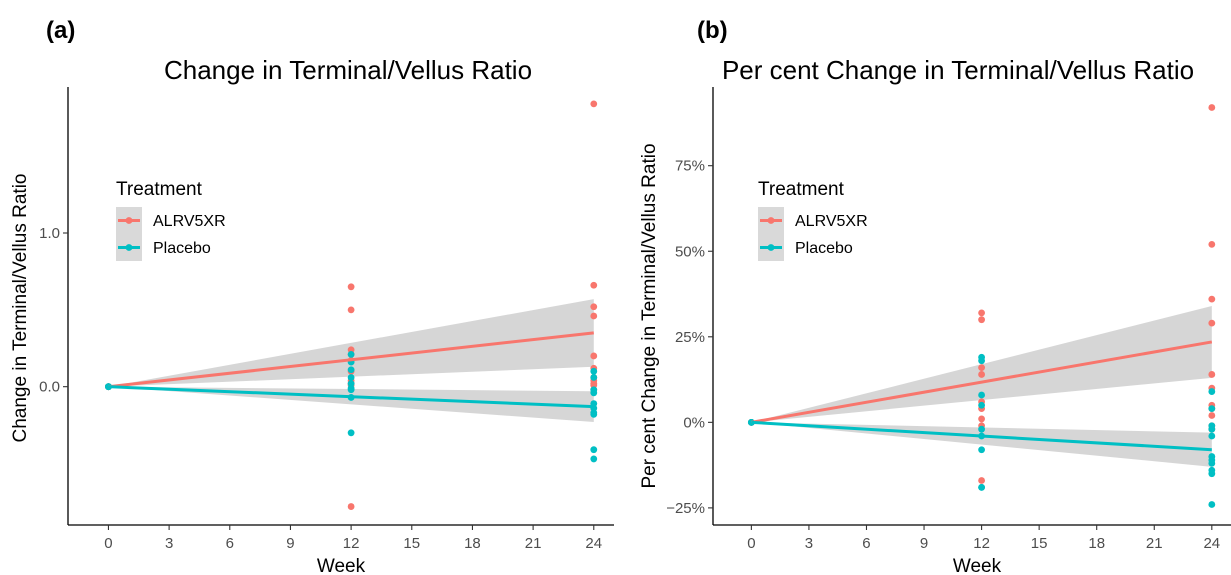 This screenshot has width=1231, height=575. Describe the element at coordinates (49, 233) in the screenshot. I see `y-tick-label: 1.0` at that location.